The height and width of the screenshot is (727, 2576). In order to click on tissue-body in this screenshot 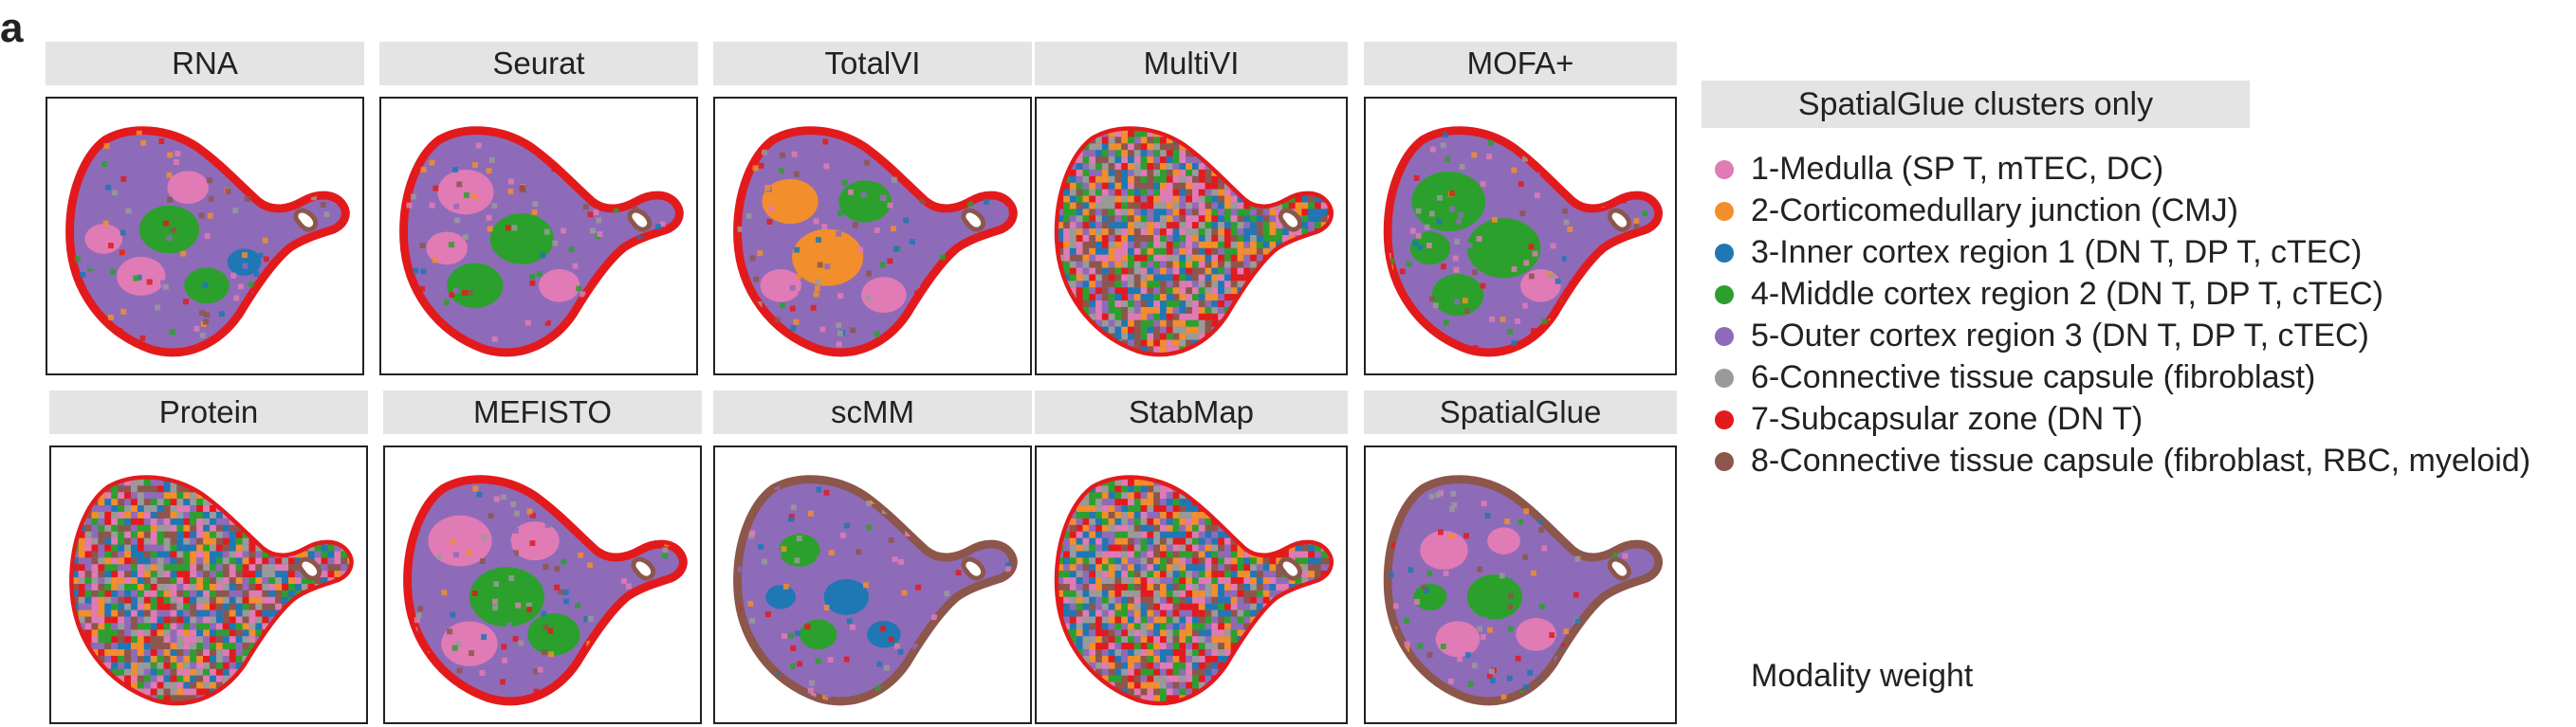, I will do `click(545, 590)`.